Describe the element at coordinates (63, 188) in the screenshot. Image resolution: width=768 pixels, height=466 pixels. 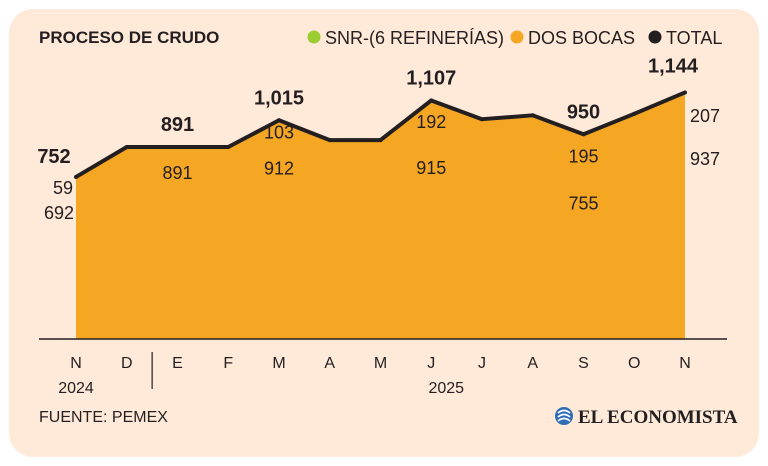
I see `dos-bocas-data-label: 59` at that location.